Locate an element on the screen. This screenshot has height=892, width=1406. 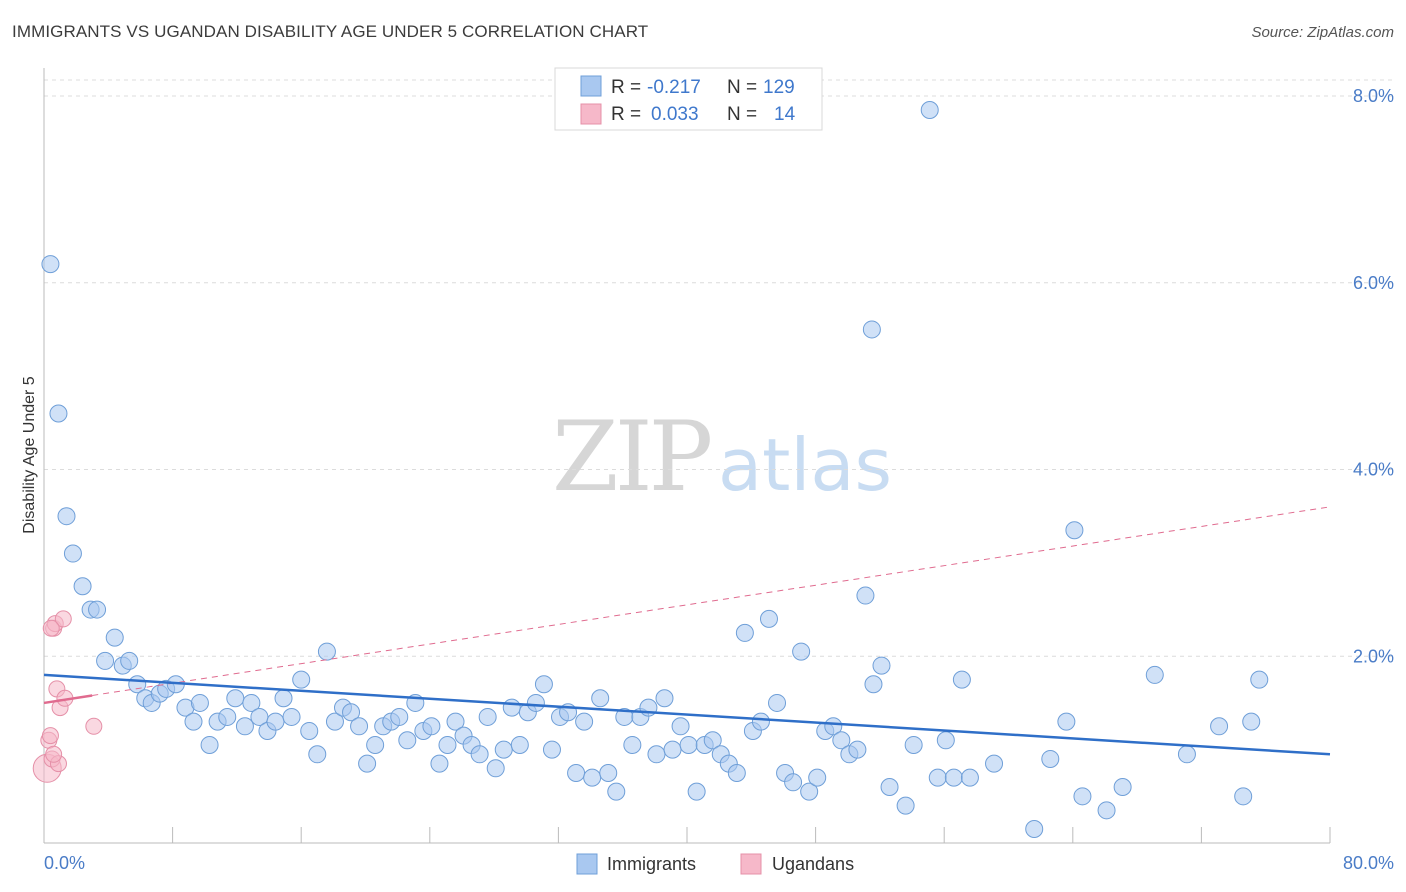
legend-n-value-immigrants: 129 is located at coordinates (779, 87).